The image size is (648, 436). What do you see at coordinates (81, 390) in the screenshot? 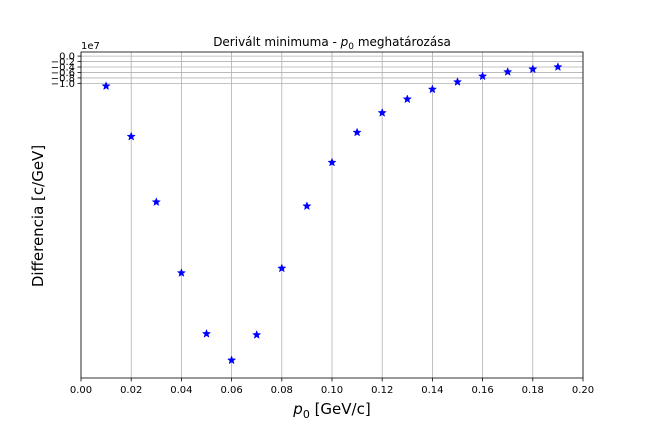
I see `x-tick-label: 0.00` at bounding box center [81, 390].